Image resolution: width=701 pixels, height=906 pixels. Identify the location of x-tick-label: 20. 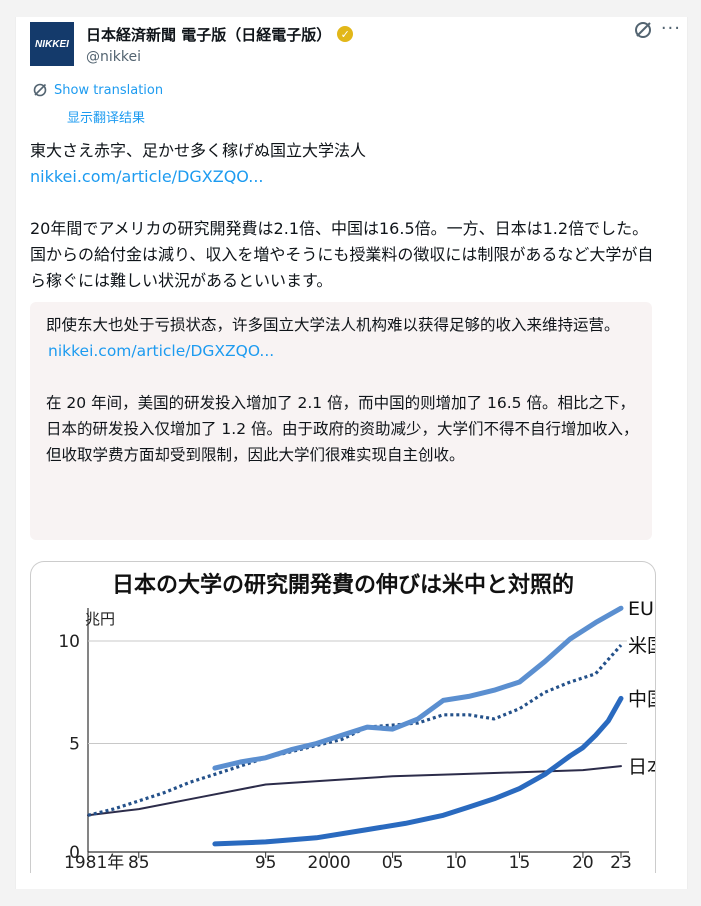
(583, 863).